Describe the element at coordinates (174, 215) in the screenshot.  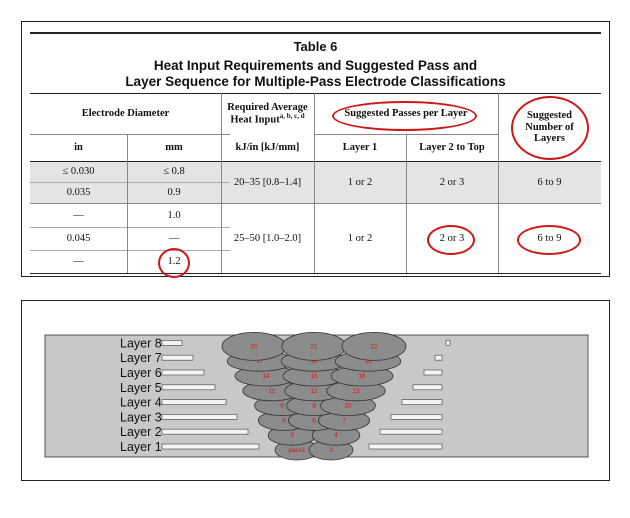
I see `row3-mm: 1.0` at that location.